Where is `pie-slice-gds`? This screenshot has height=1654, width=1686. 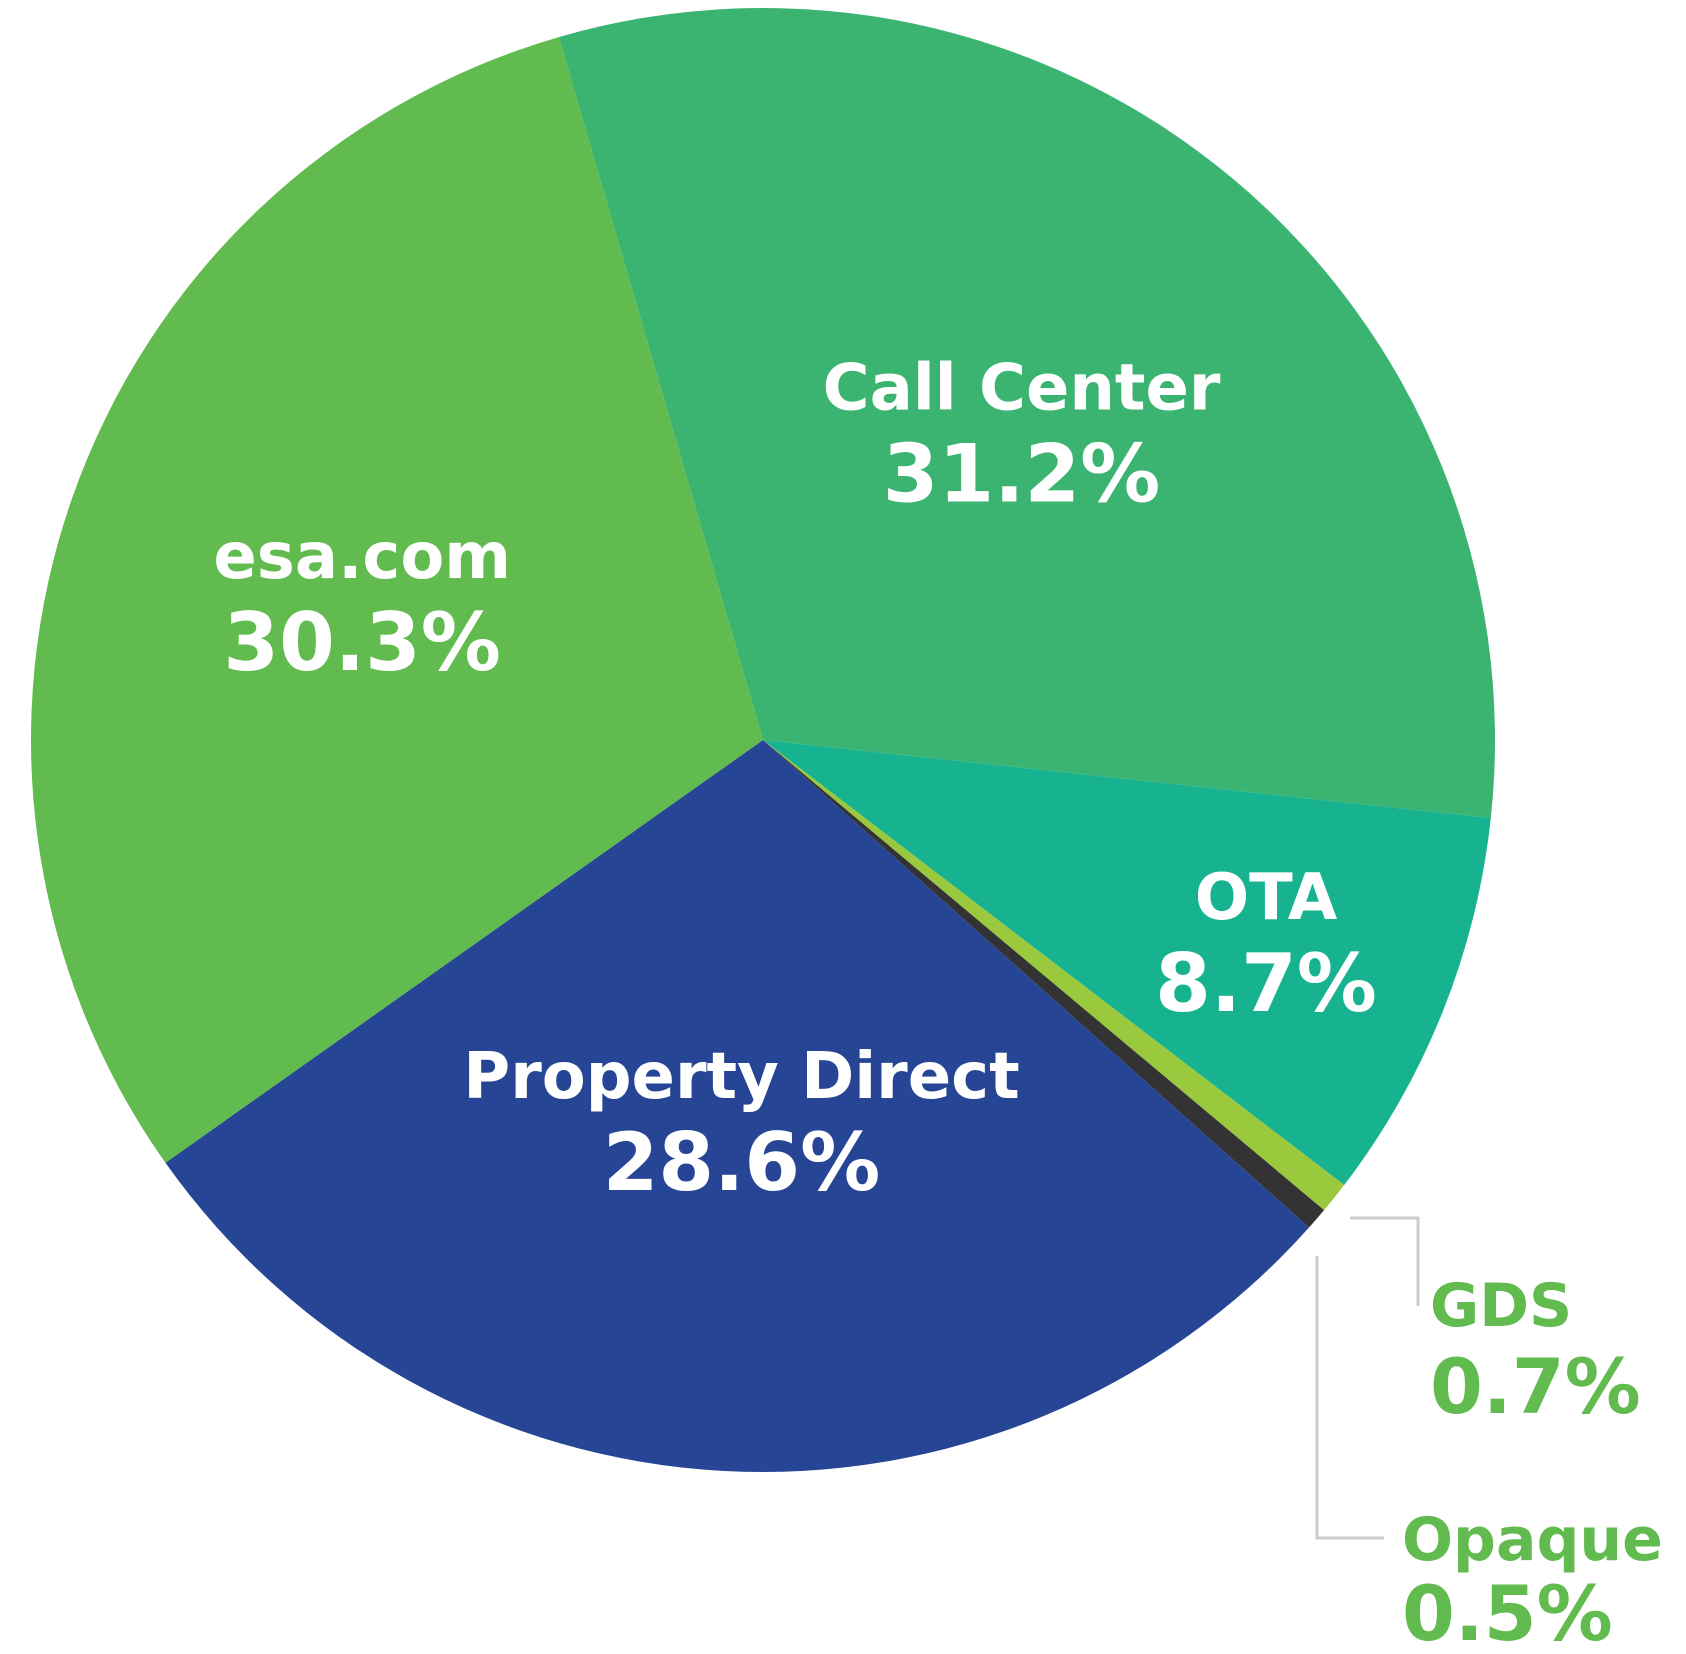
pie-slice-gds is located at coordinates (1054, 975).